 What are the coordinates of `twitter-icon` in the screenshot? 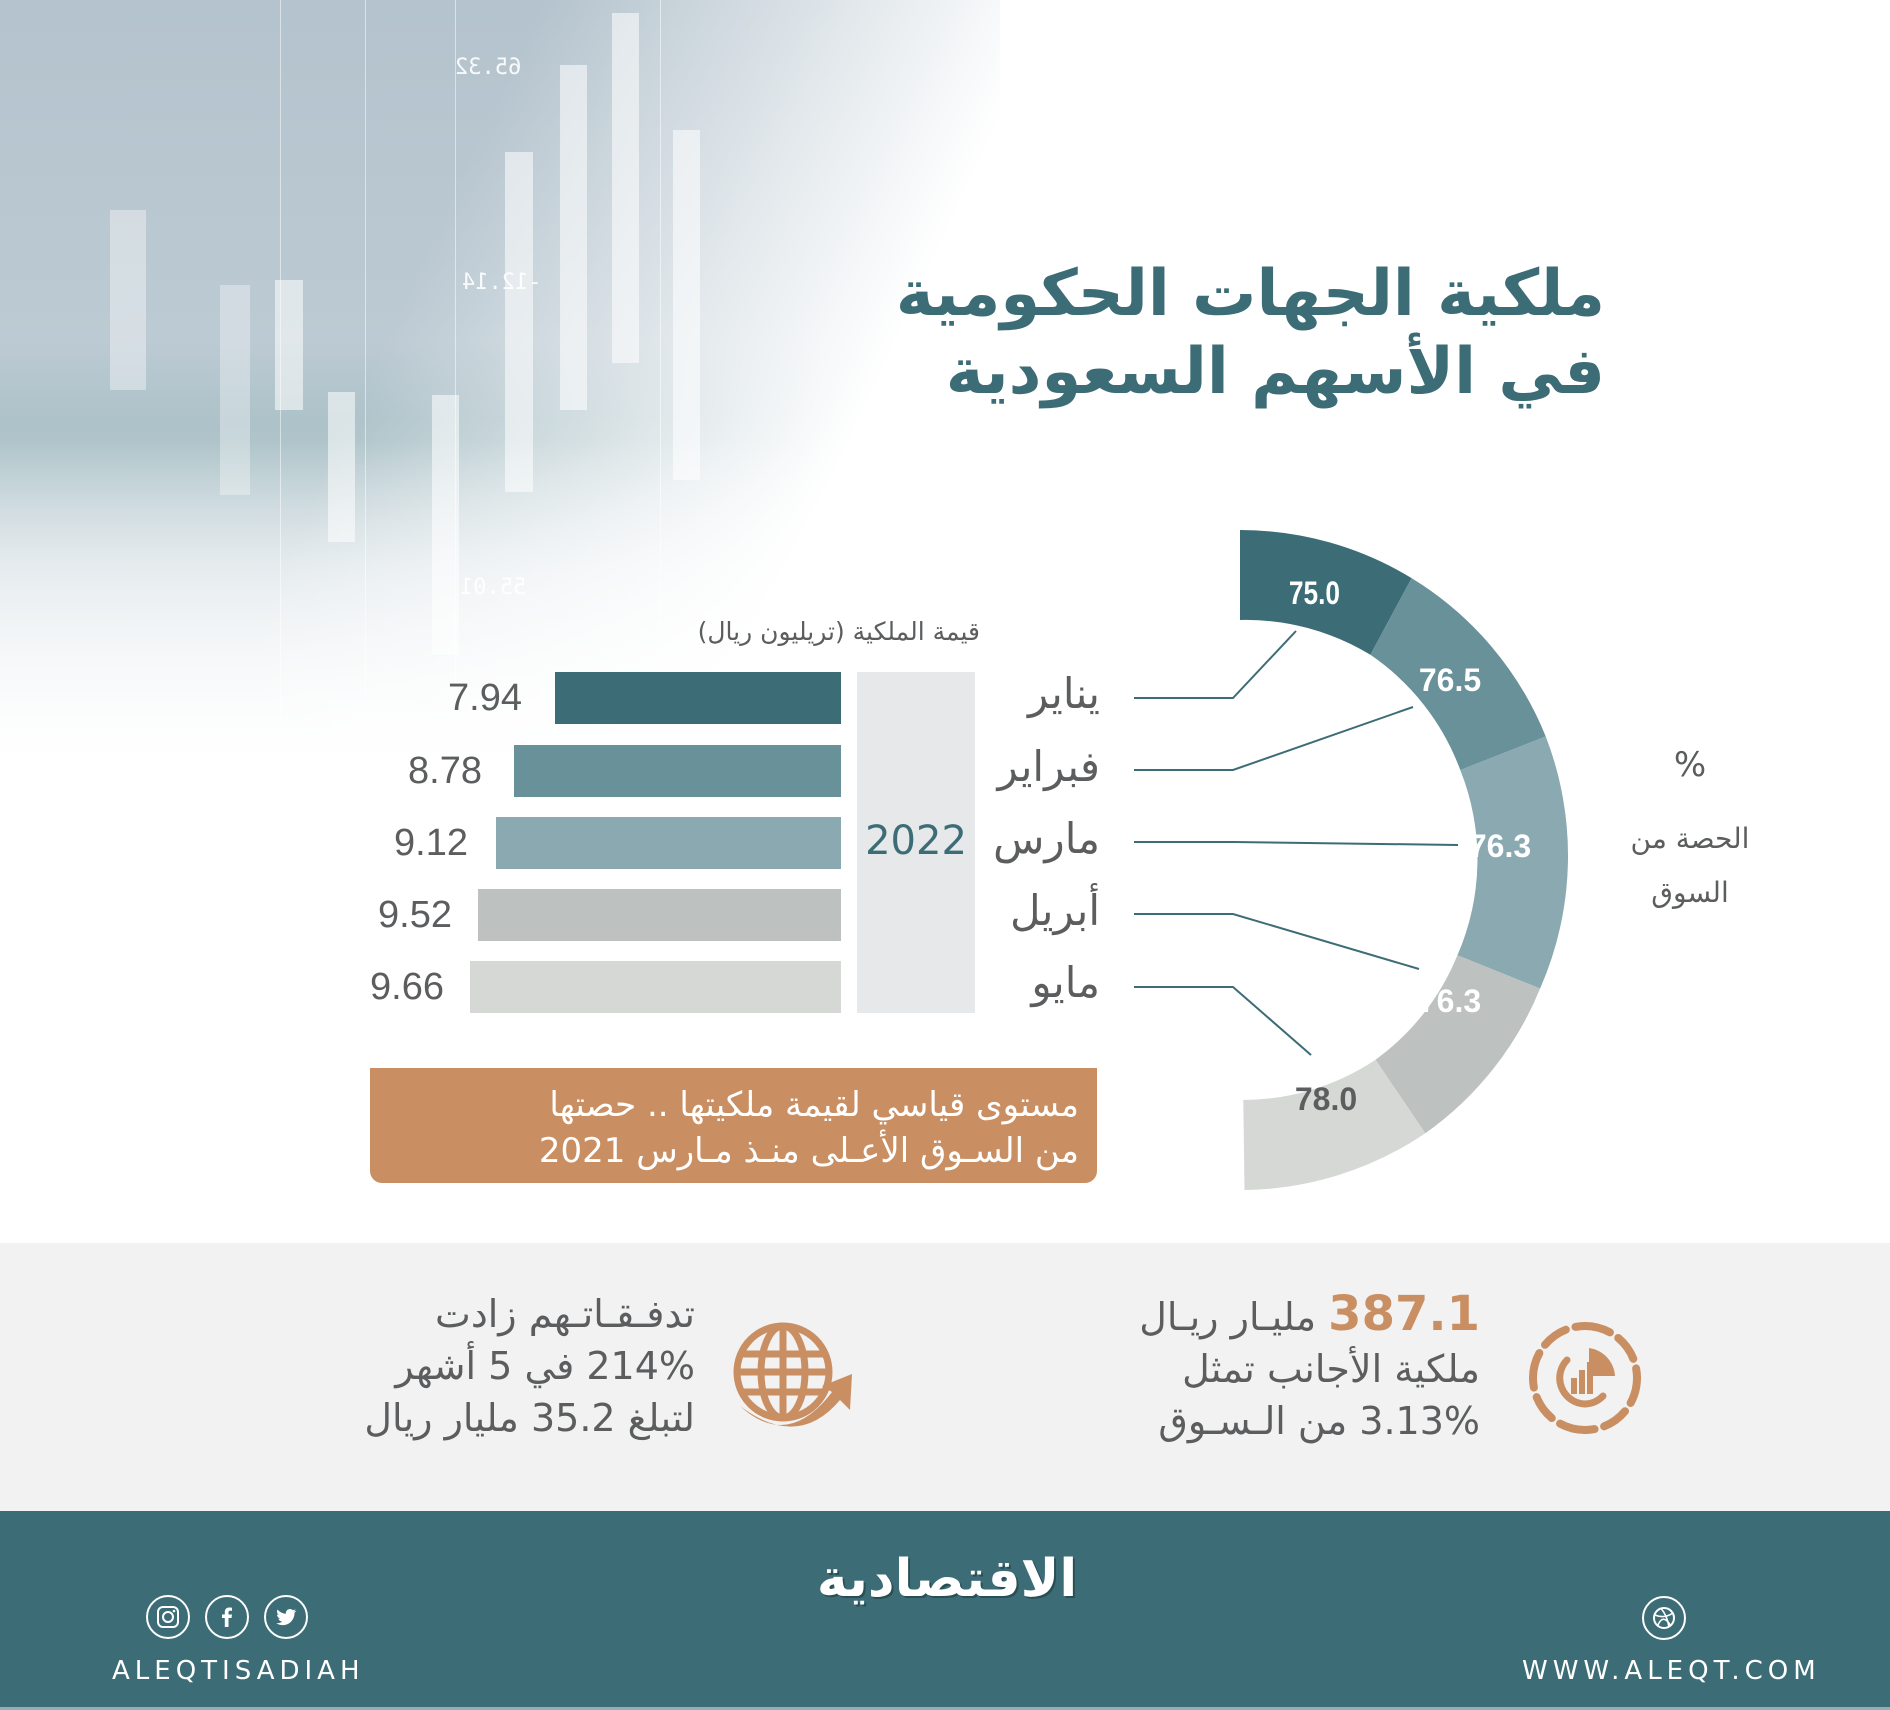 It's located at (286, 1617).